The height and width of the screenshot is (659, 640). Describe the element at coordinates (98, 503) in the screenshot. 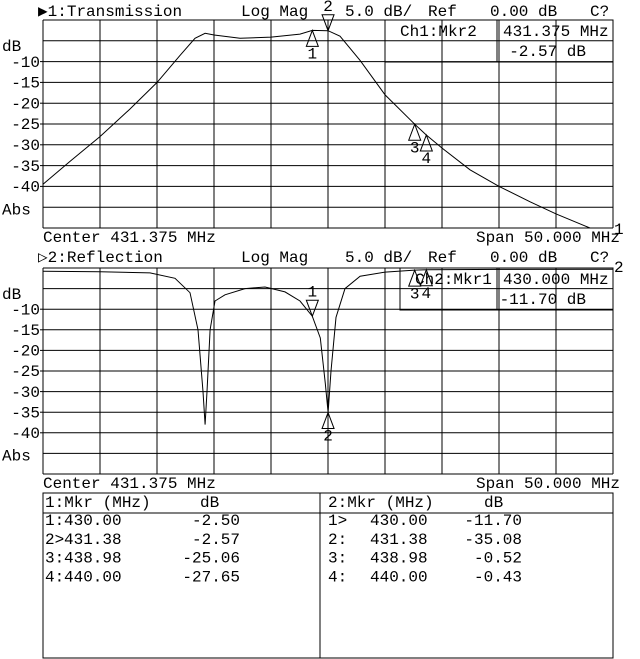

I see `table-header: 1:Mkr (MHz)` at that location.